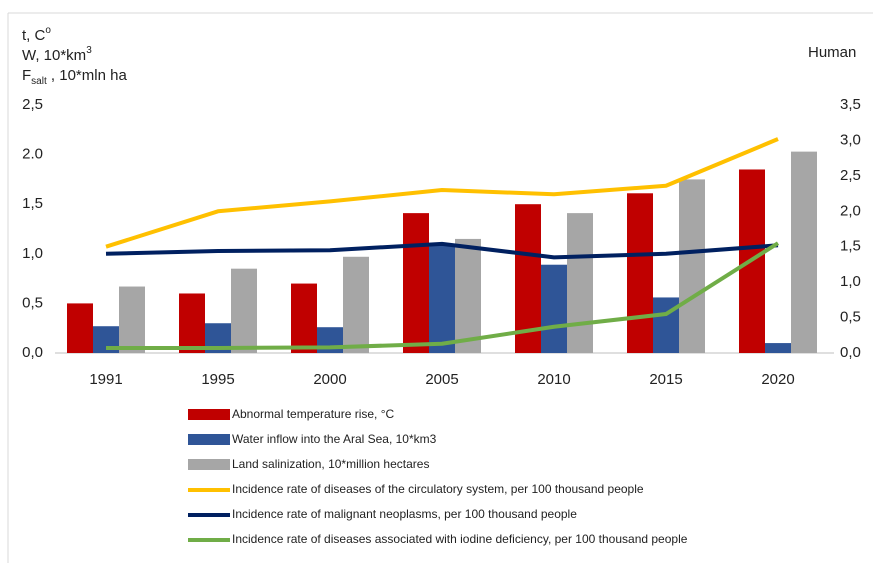 Image resolution: width=873 pixels, height=563 pixels. I want to click on line-series, so click(442, 250).